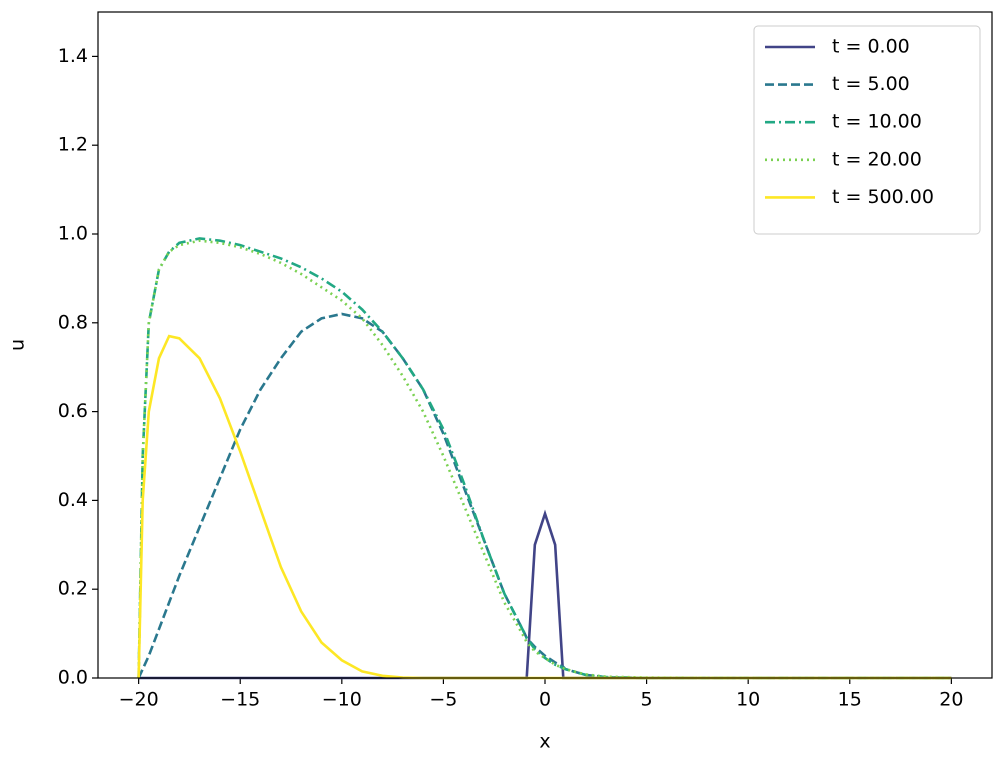 Image resolution: width=1002 pixels, height=760 pixels. What do you see at coordinates (342, 700) in the screenshot?
I see `x-tick-label: −10` at bounding box center [342, 700].